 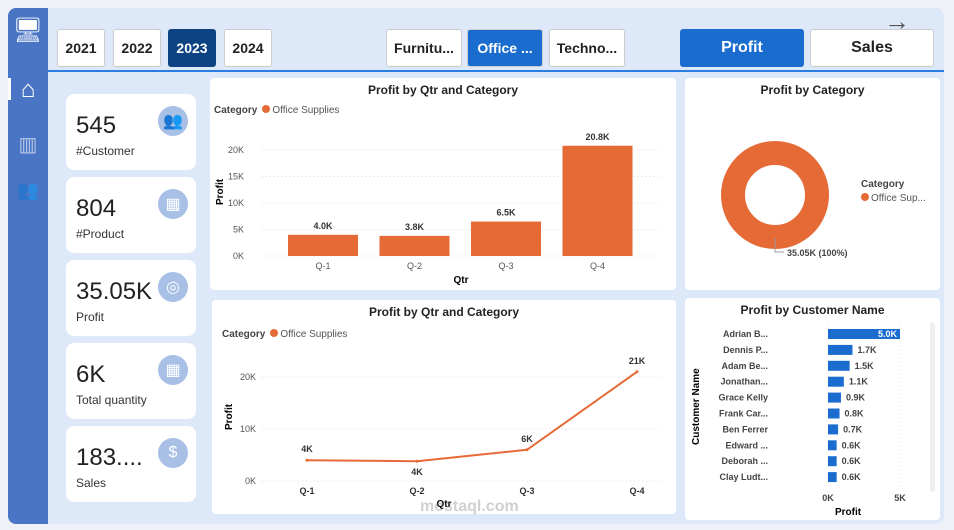 What do you see at coordinates (9, 89) in the screenshot?
I see `active-indicator` at bounding box center [9, 89].